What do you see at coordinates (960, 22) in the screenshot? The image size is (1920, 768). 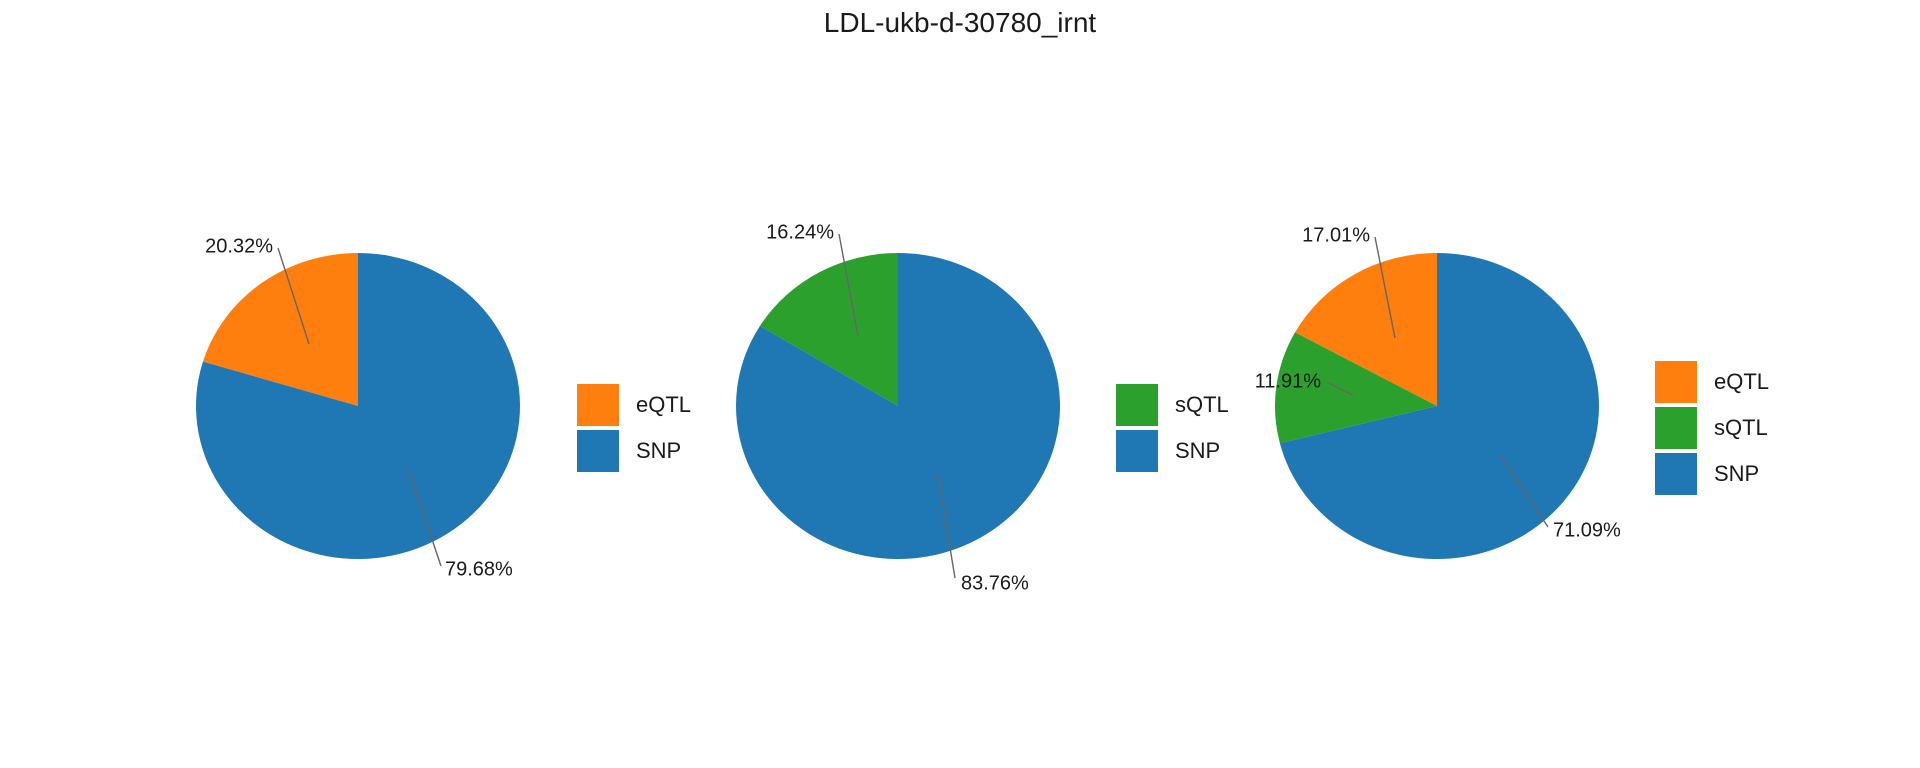 I see `chart-title: LDL-ukb-d-30780_irnt` at bounding box center [960, 22].